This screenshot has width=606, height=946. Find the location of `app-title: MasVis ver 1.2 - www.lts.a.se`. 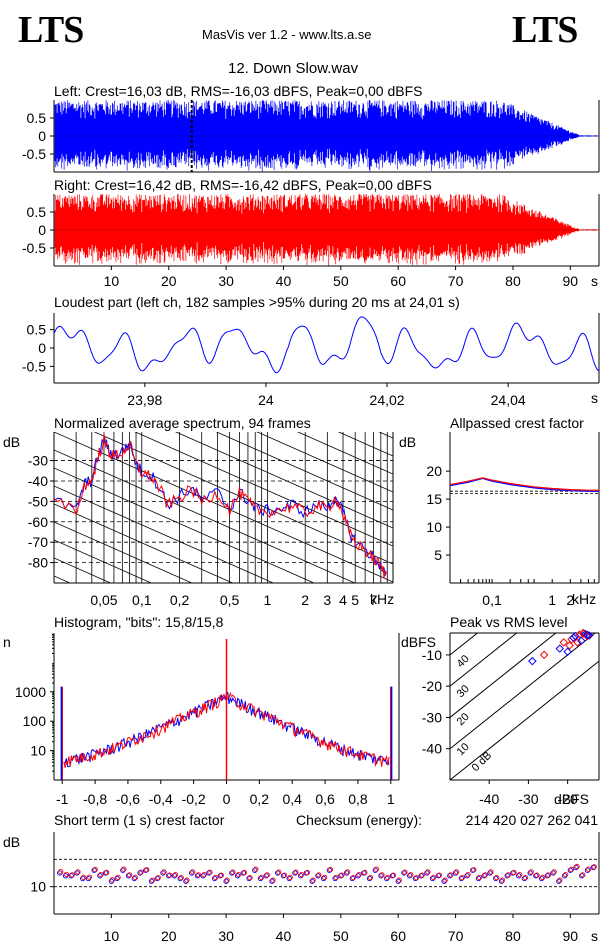

app-title: MasVis ver 1.2 - www.lts.a.se is located at coordinates (287, 34).